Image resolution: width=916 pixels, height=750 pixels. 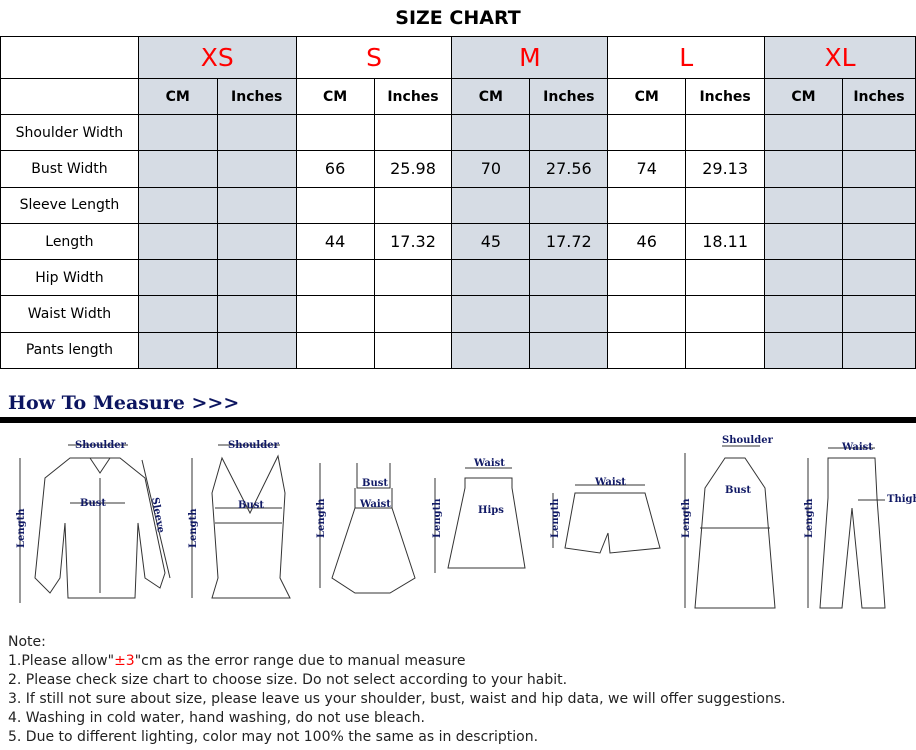 I want to click on svg-text: Sleeve, so click(x=157, y=515).